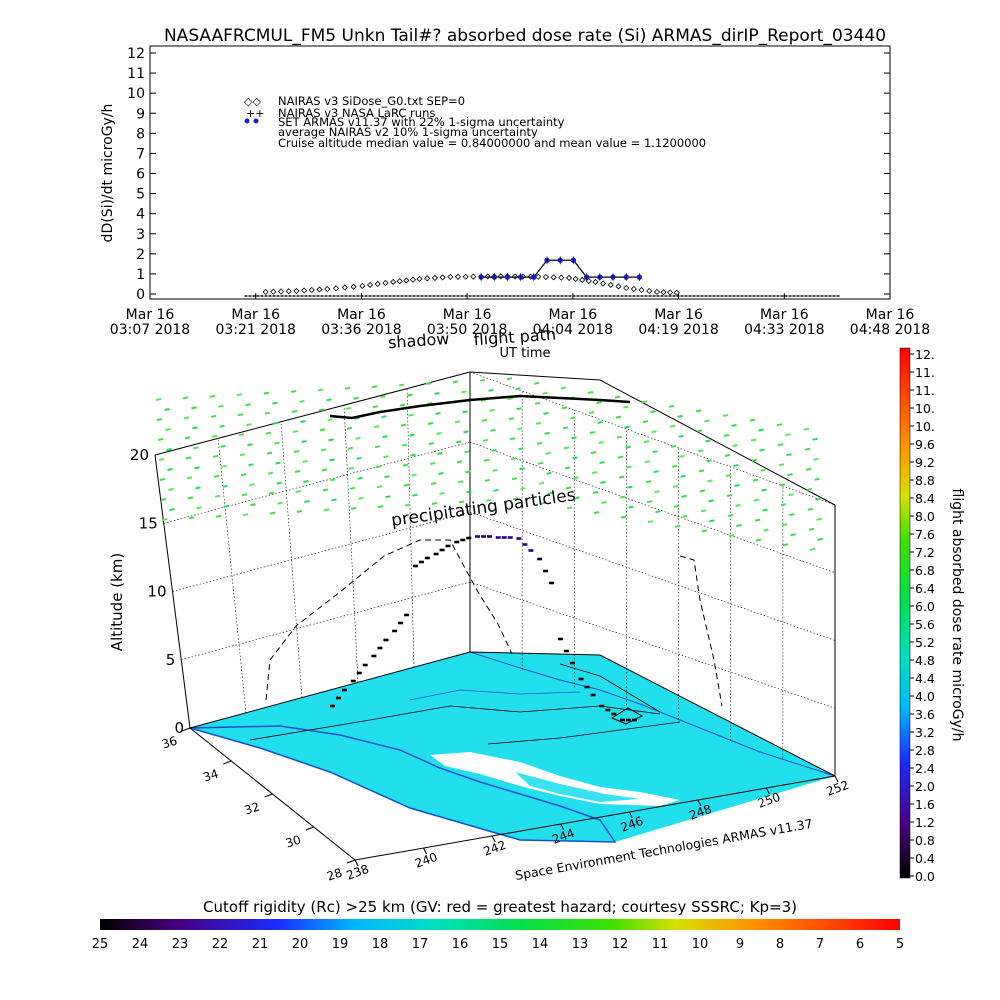 The width and height of the screenshot is (1000, 1000). Describe the element at coordinates (148, 523) in the screenshot. I see `altitude-tick-label: 15` at that location.